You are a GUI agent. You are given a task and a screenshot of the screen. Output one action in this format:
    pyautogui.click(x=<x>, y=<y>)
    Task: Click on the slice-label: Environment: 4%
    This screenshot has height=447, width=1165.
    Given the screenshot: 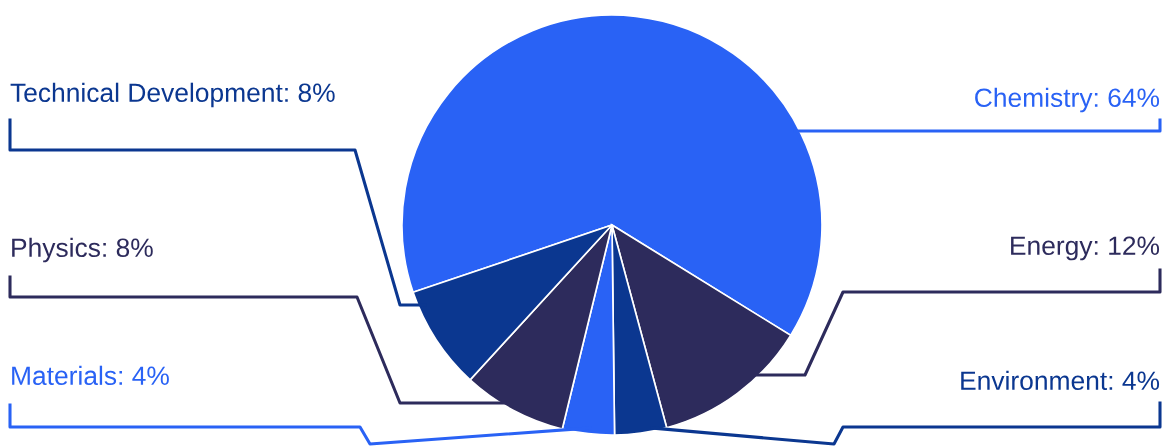 What is the action you would take?
    pyautogui.click(x=1060, y=380)
    